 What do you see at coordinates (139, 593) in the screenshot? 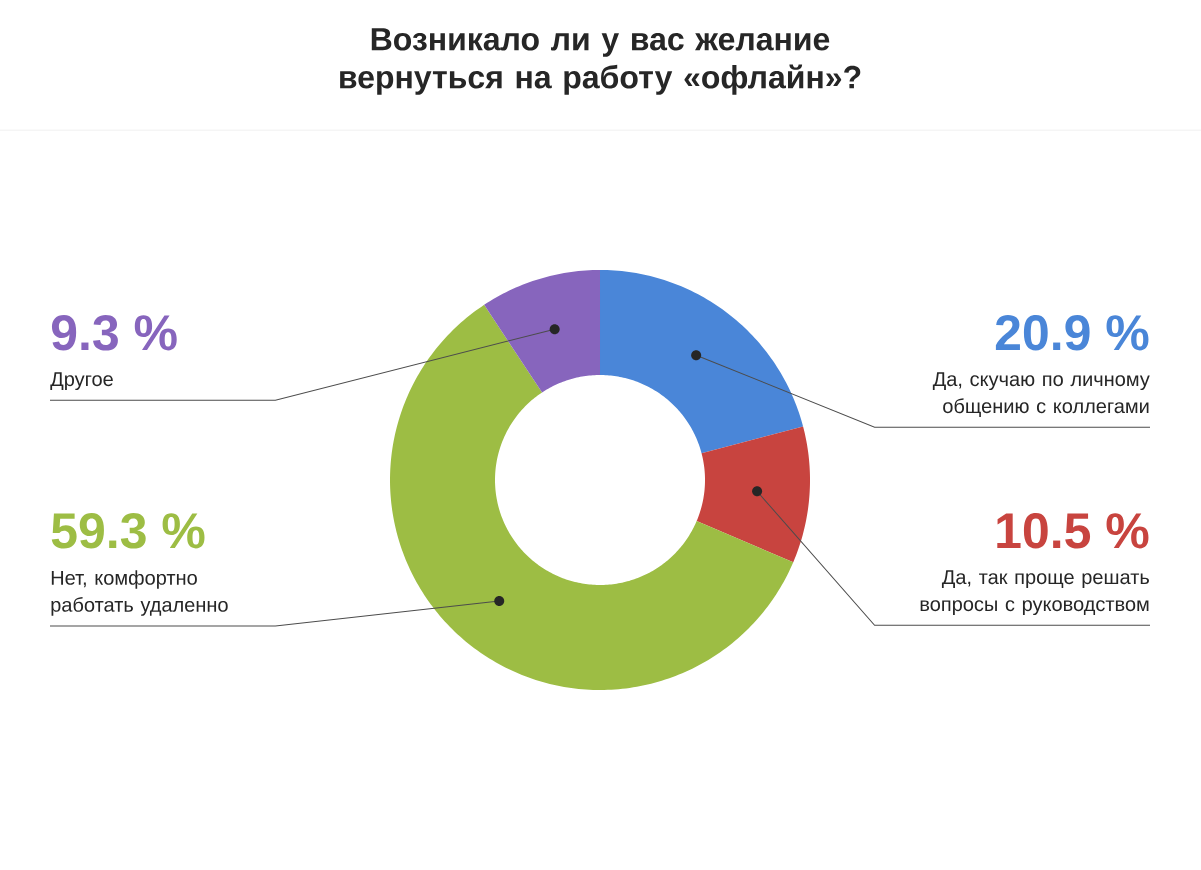
I see `slice-label: Нет, комфортно работать удаленно` at bounding box center [139, 593].